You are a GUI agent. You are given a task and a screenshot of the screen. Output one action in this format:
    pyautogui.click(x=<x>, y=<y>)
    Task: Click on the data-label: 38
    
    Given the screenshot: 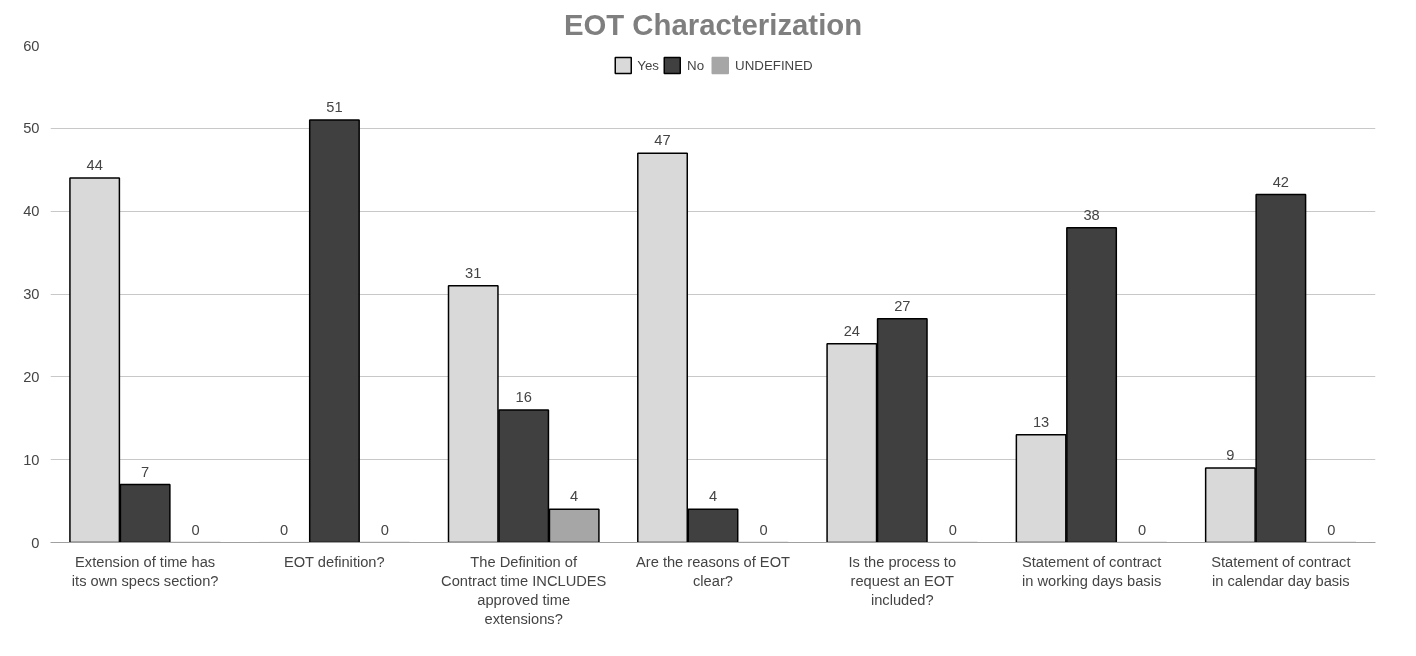 What is the action you would take?
    pyautogui.click(x=1091, y=214)
    